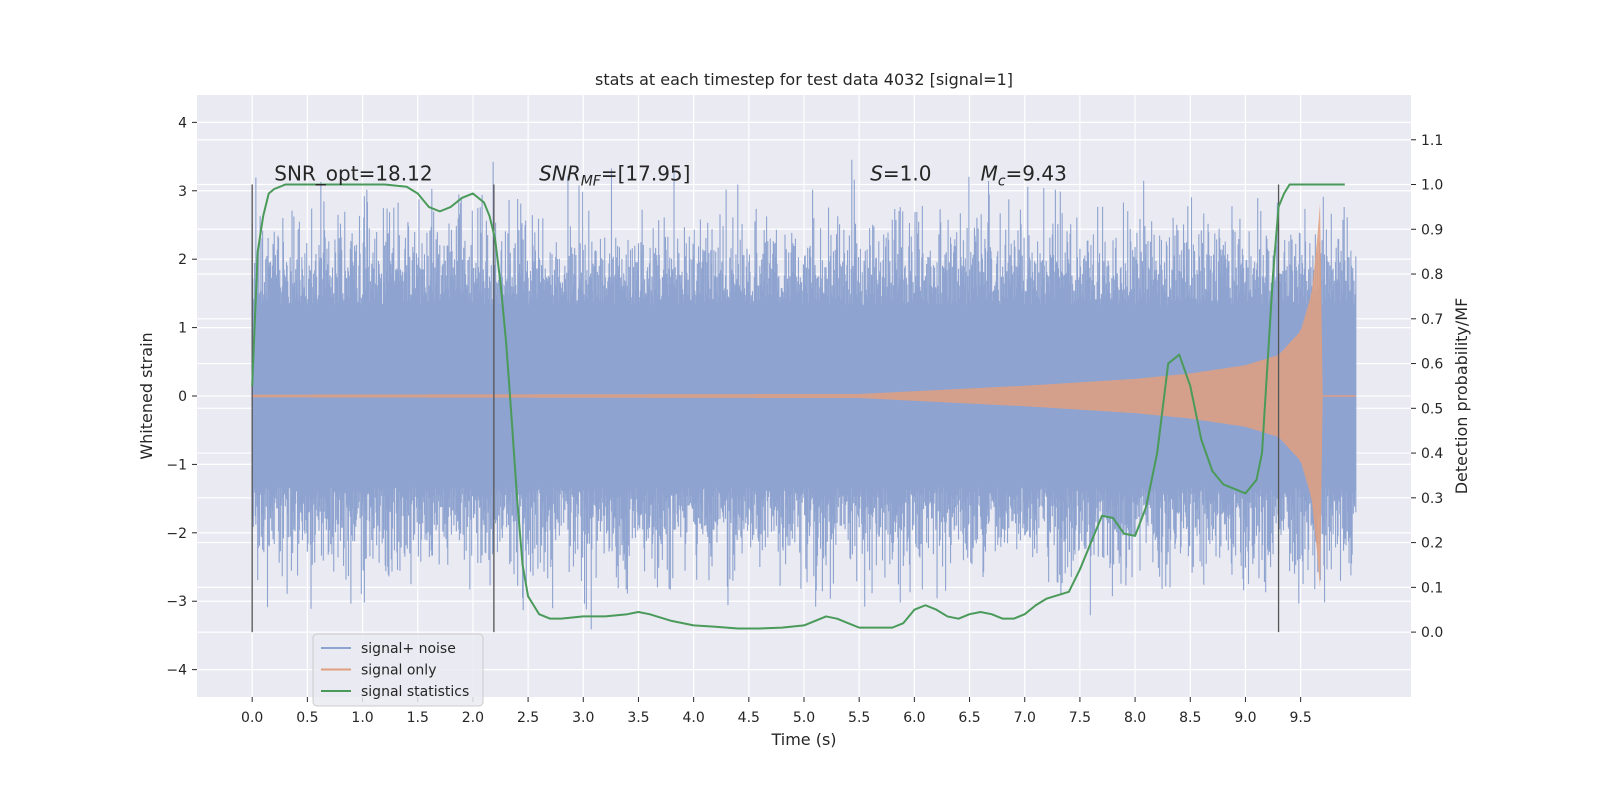 The image size is (1600, 804). What do you see at coordinates (1432, 365) in the screenshot?
I see `y2-tick-label: 0.6` at bounding box center [1432, 365].